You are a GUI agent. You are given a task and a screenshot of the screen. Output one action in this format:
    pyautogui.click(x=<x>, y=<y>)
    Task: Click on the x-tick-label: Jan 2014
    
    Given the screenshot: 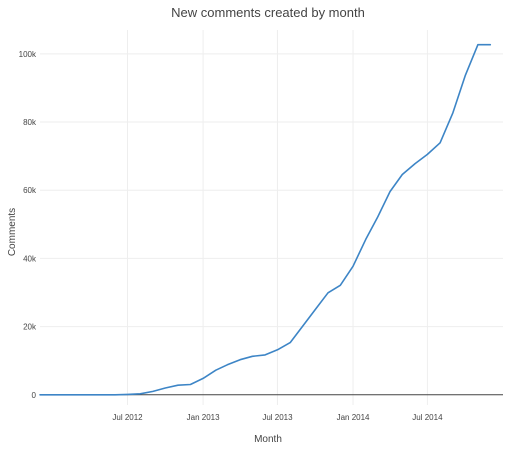 What is the action you would take?
    pyautogui.click(x=353, y=417)
    